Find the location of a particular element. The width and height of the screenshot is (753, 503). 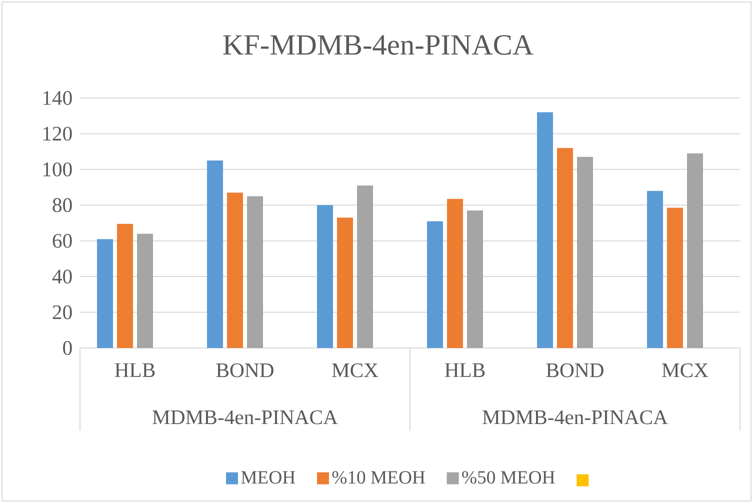

y-tick-label: 20 is located at coordinates (62, 312).